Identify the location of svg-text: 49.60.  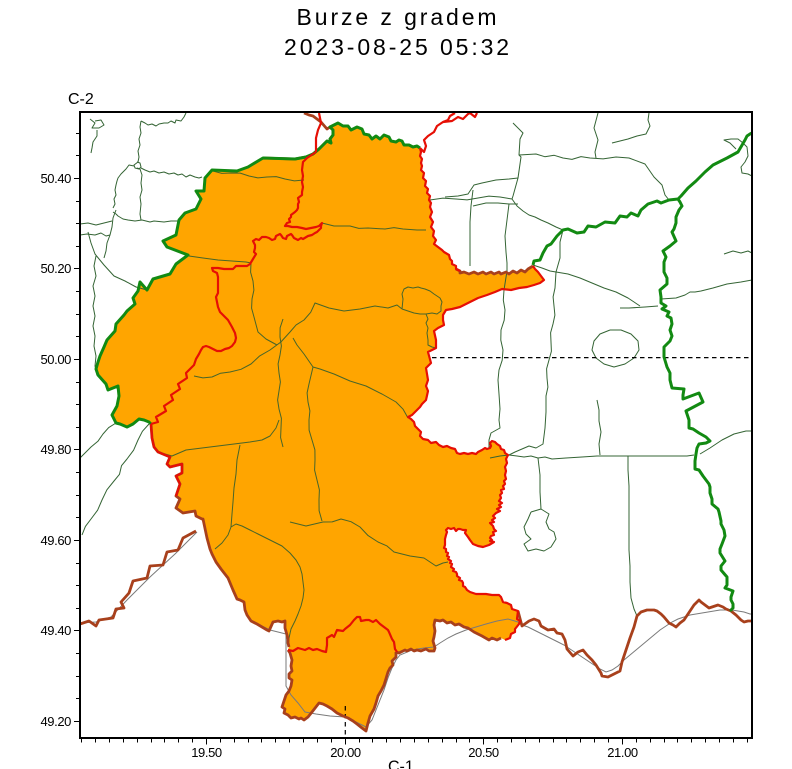
(55, 540).